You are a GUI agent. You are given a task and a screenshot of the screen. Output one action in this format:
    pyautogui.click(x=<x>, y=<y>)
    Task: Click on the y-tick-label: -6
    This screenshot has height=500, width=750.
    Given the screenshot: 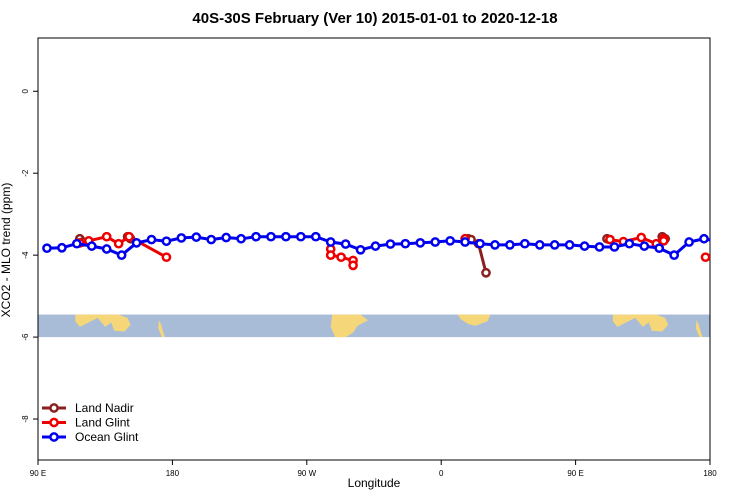 What is the action you would take?
    pyautogui.click(x=25, y=337)
    